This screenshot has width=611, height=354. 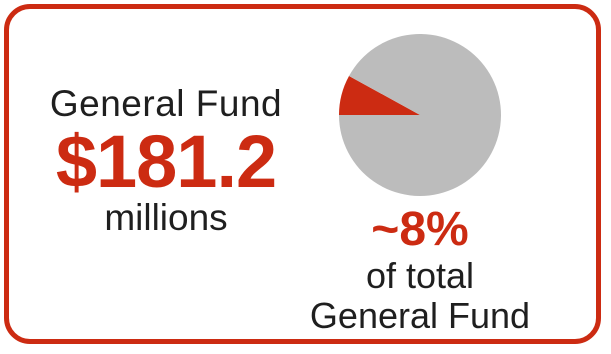 I want to click on fund-amount: $181.2, so click(x=166, y=161).